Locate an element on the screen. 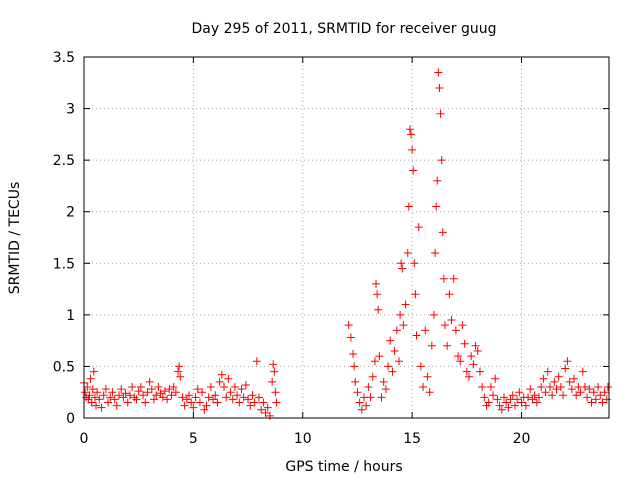 The image size is (640, 480). y-tick-label: 1 is located at coordinates (70, 316).